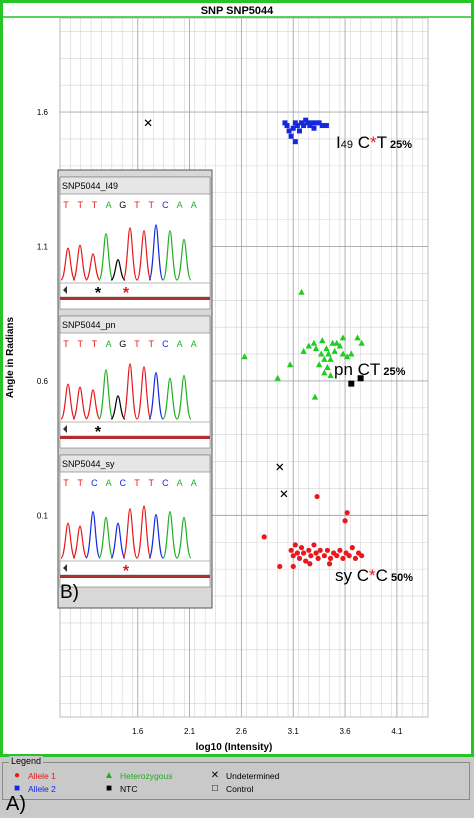 The width and height of the screenshot is (474, 818). What do you see at coordinates (366, 369) in the screenshot?
I see `annotation-part: CT` at bounding box center [366, 369].